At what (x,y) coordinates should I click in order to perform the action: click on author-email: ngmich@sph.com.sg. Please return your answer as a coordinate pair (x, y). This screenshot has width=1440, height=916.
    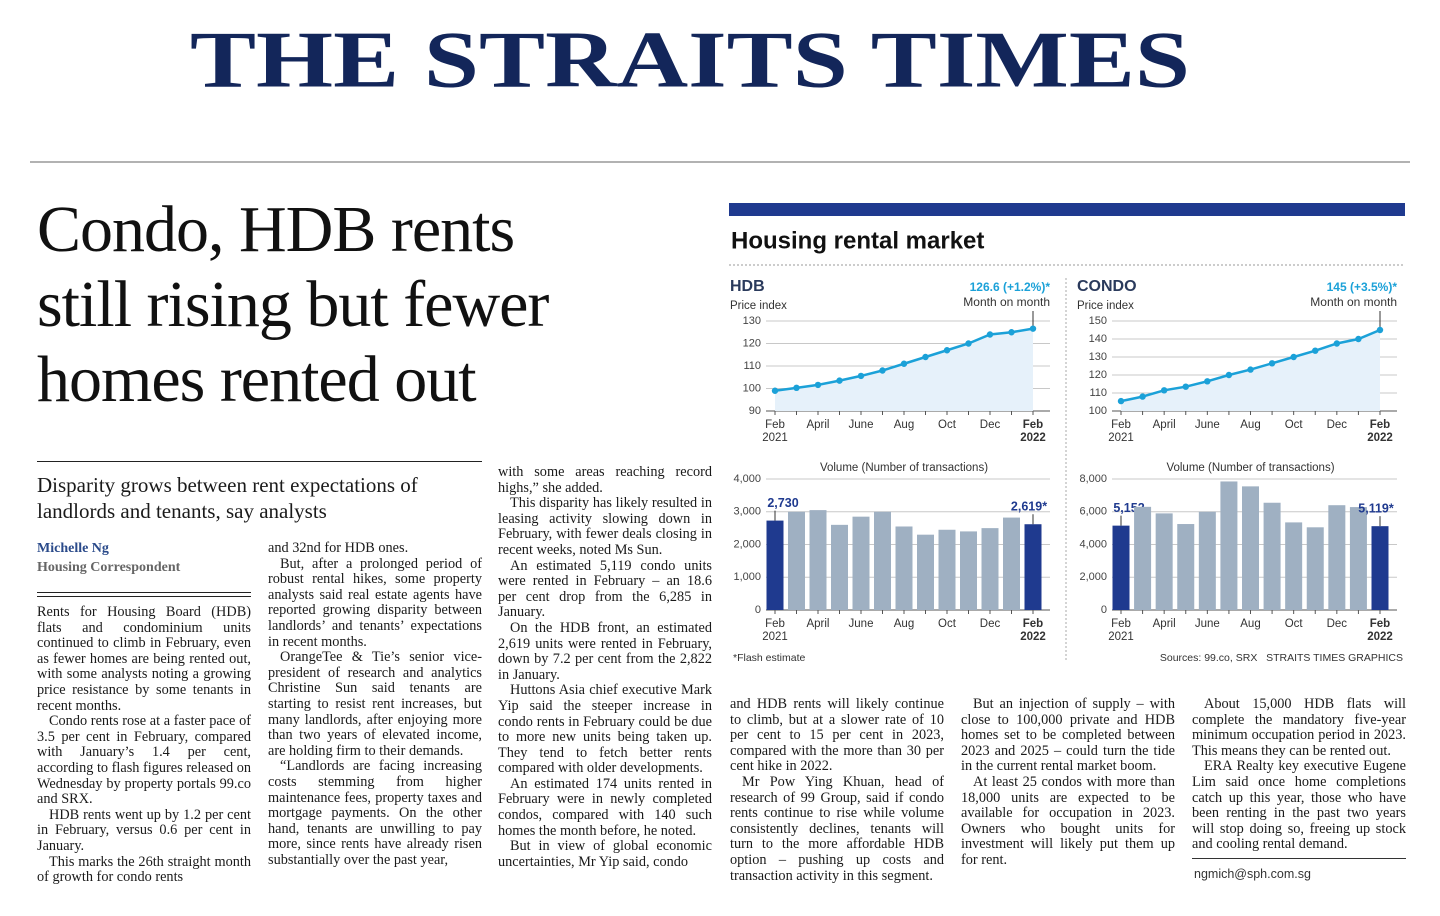
    Looking at the image, I should click on (1252, 874).